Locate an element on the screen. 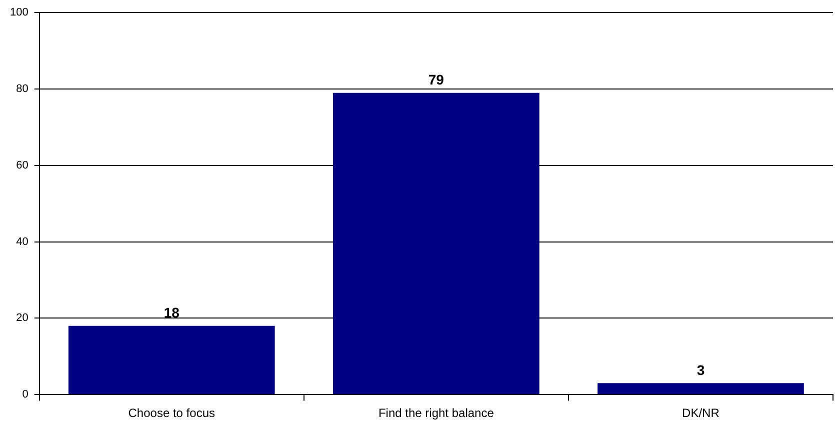 This screenshot has width=835, height=435. y-tick-label: 40 is located at coordinates (22, 242).